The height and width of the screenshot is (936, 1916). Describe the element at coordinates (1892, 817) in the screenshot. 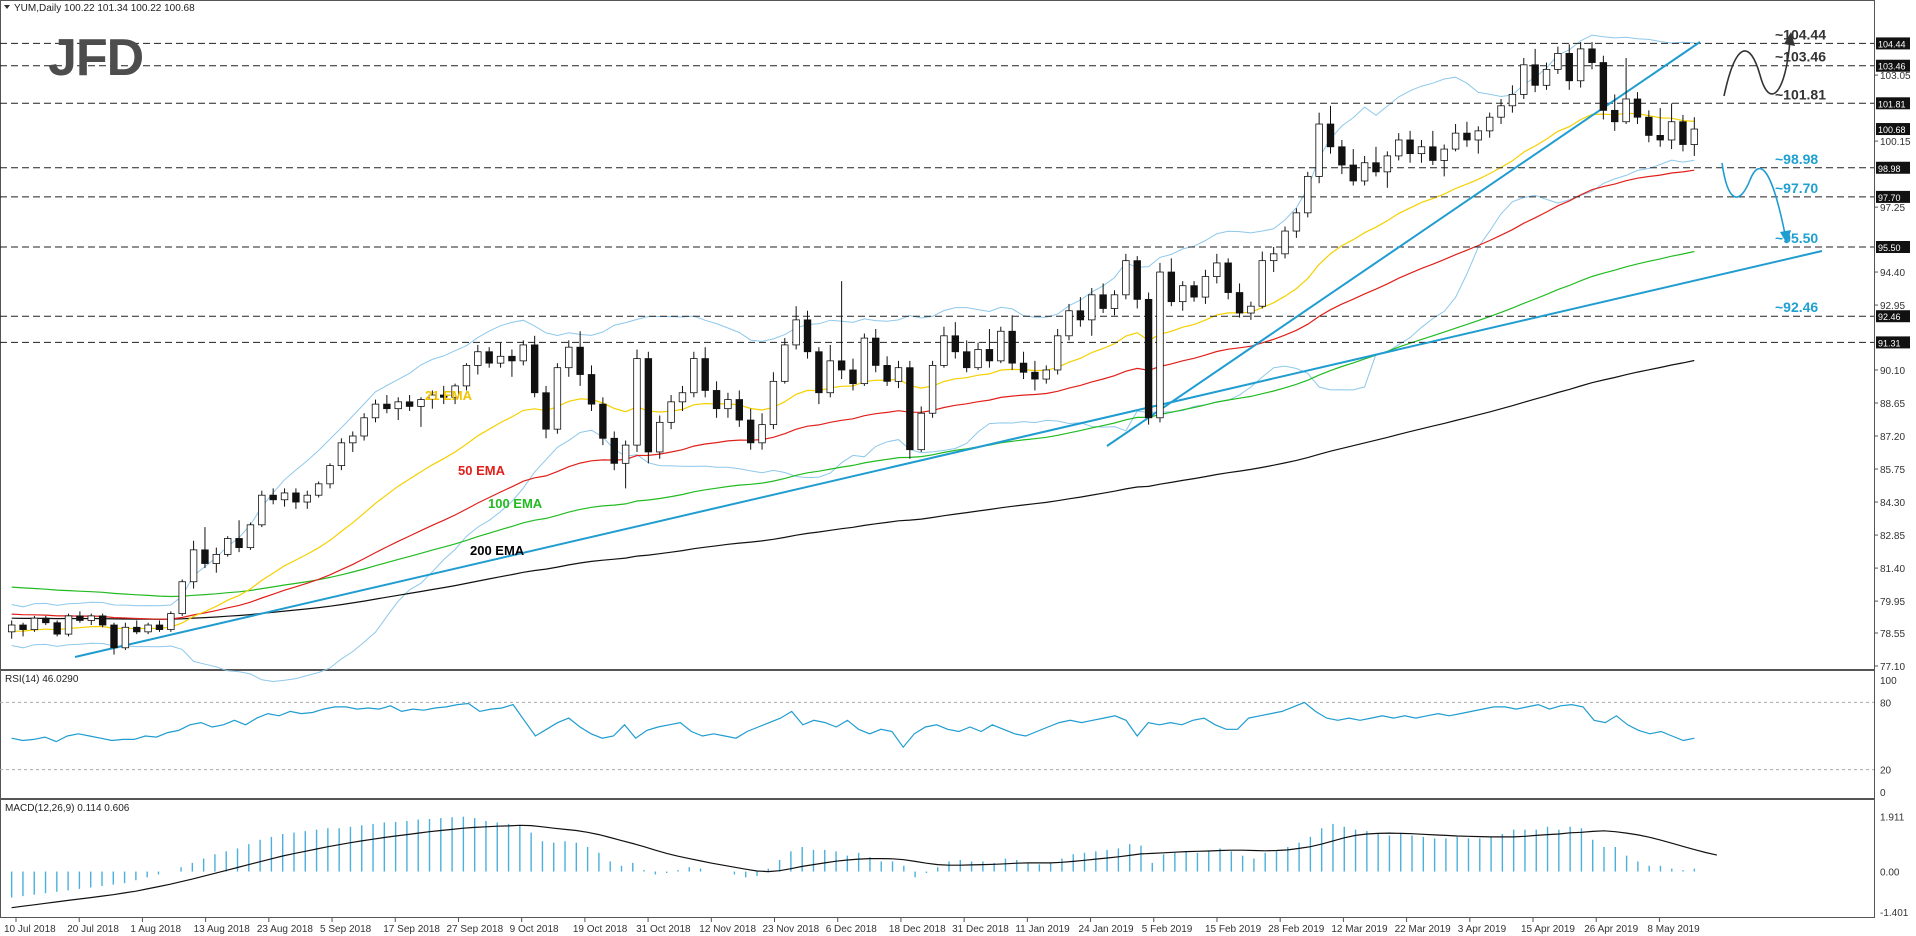

I see `macd-tick-label: 1.911` at that location.